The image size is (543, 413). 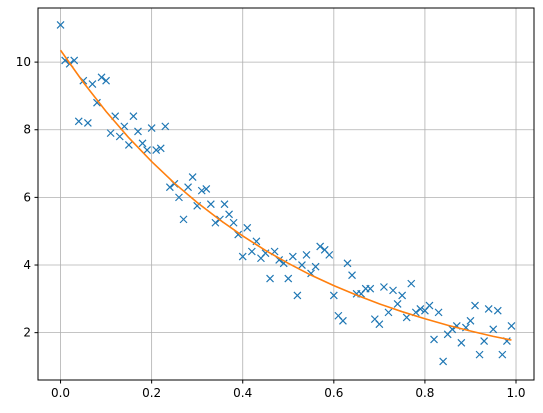 I want to click on y-tick-label: 2, so click(x=27, y=333).